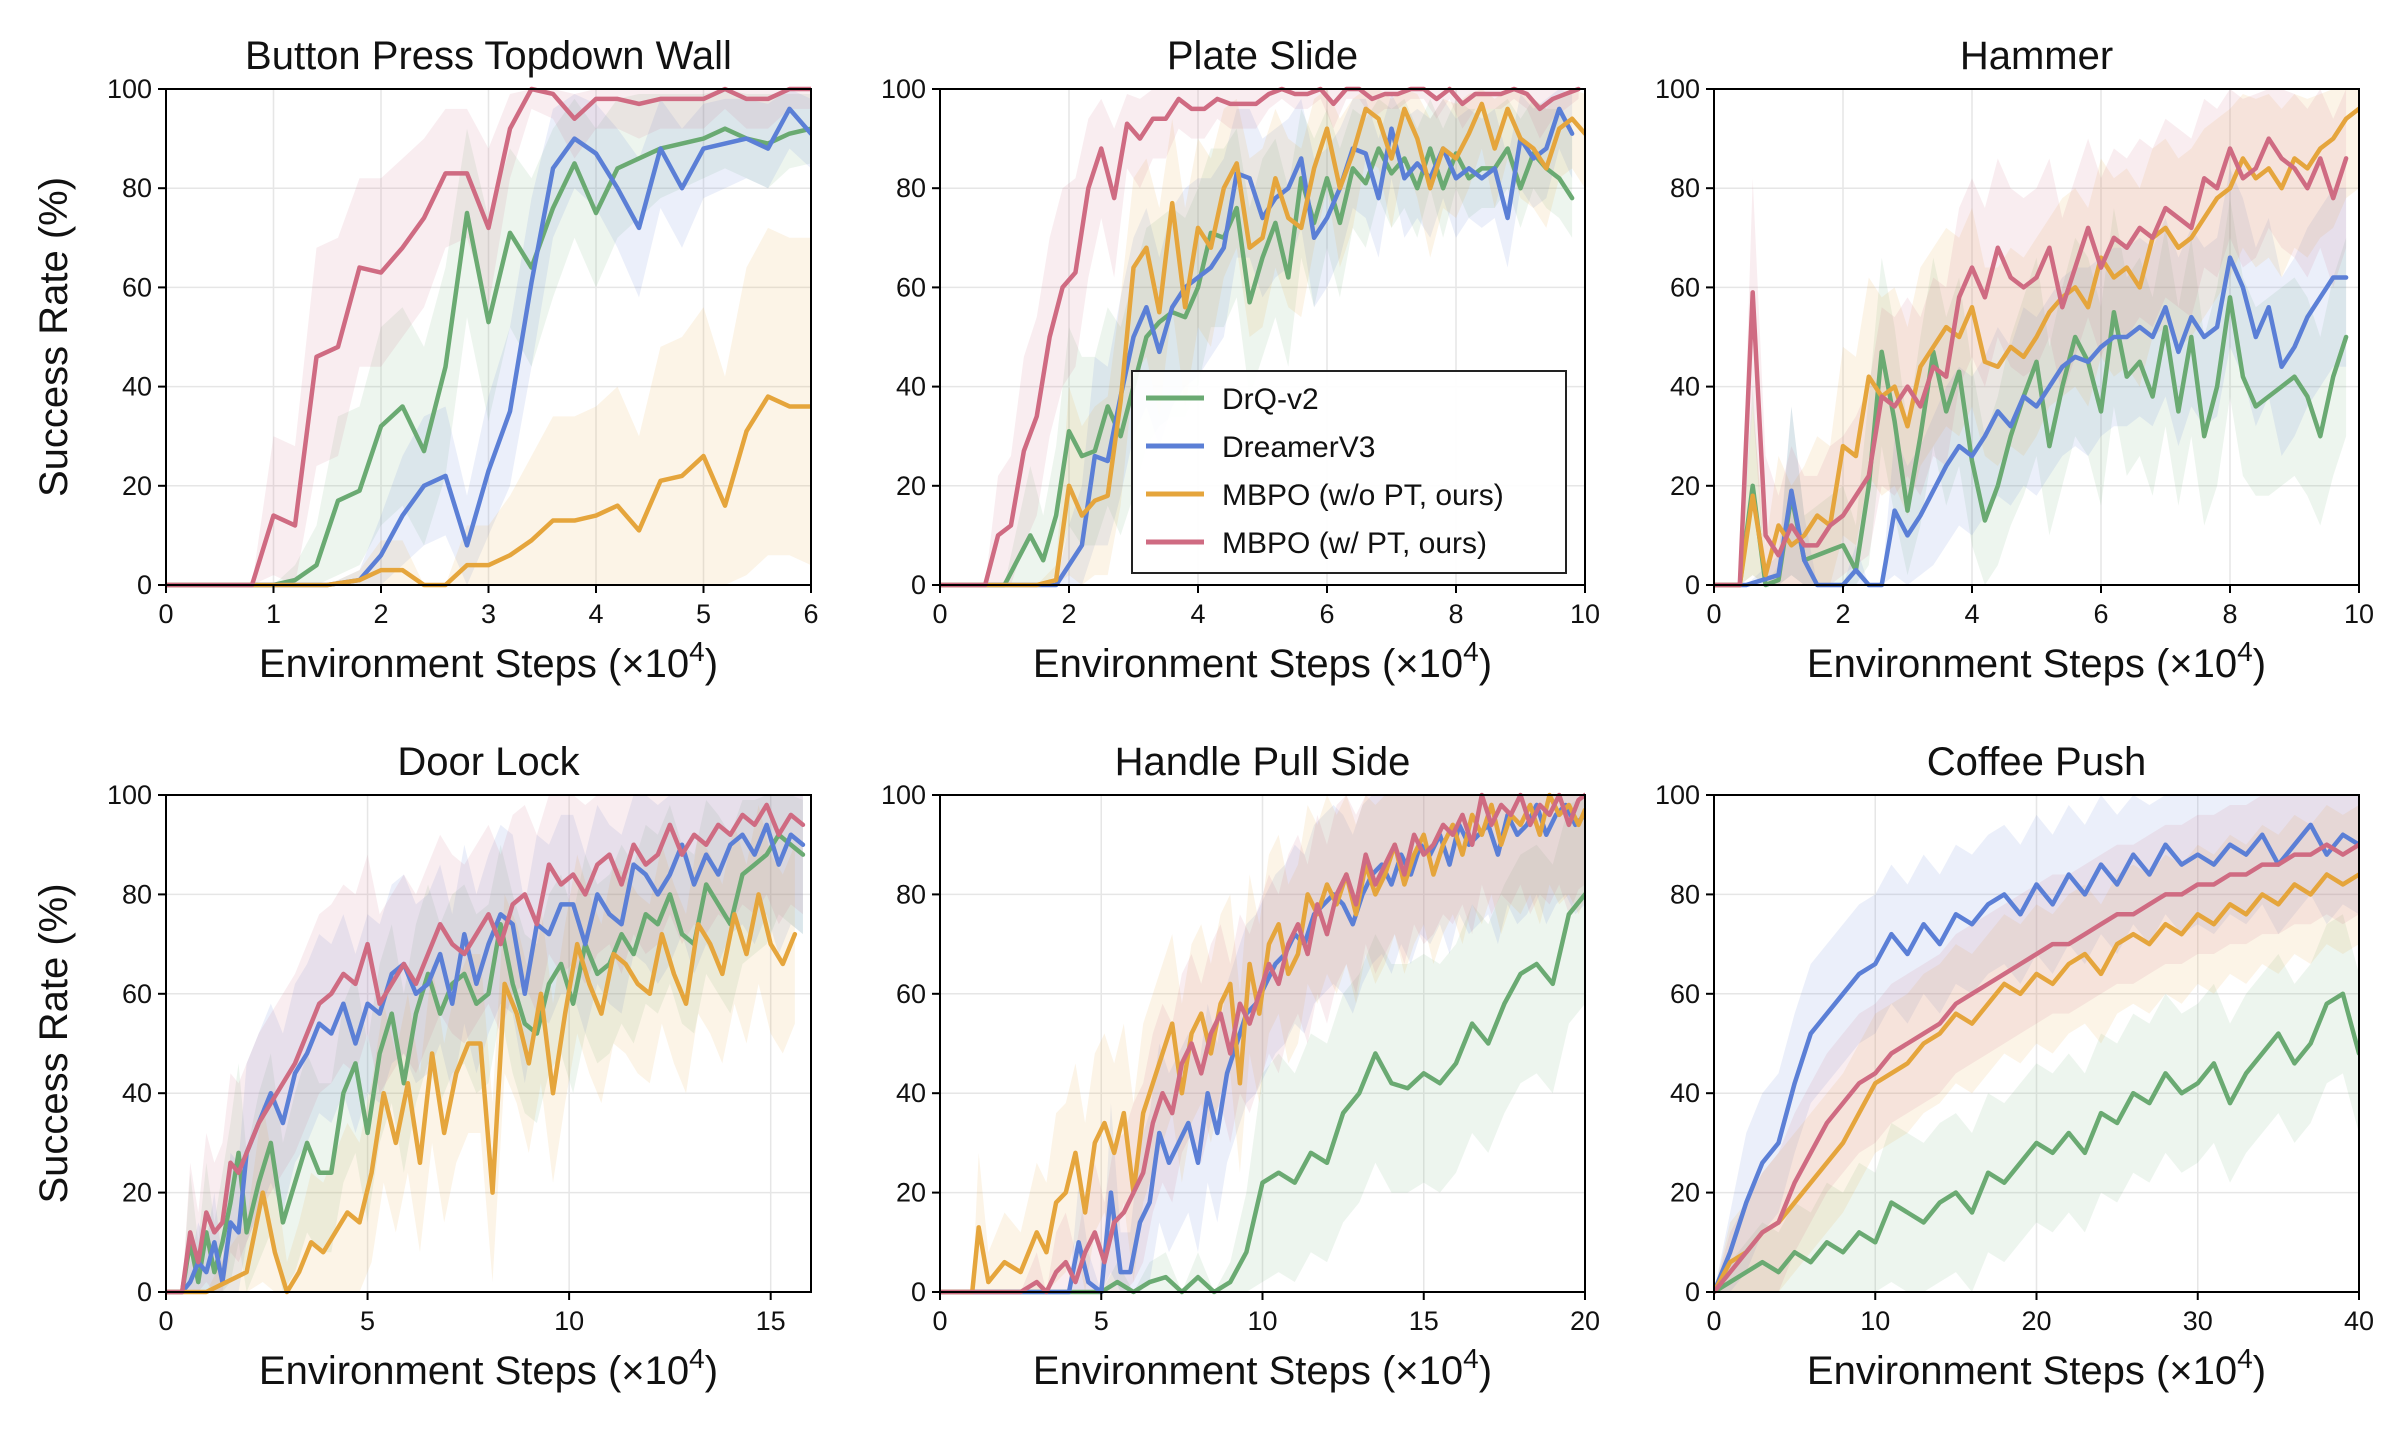  Describe the element at coordinates (273, 614) in the screenshot. I see `x-tick-label: 1` at that location.